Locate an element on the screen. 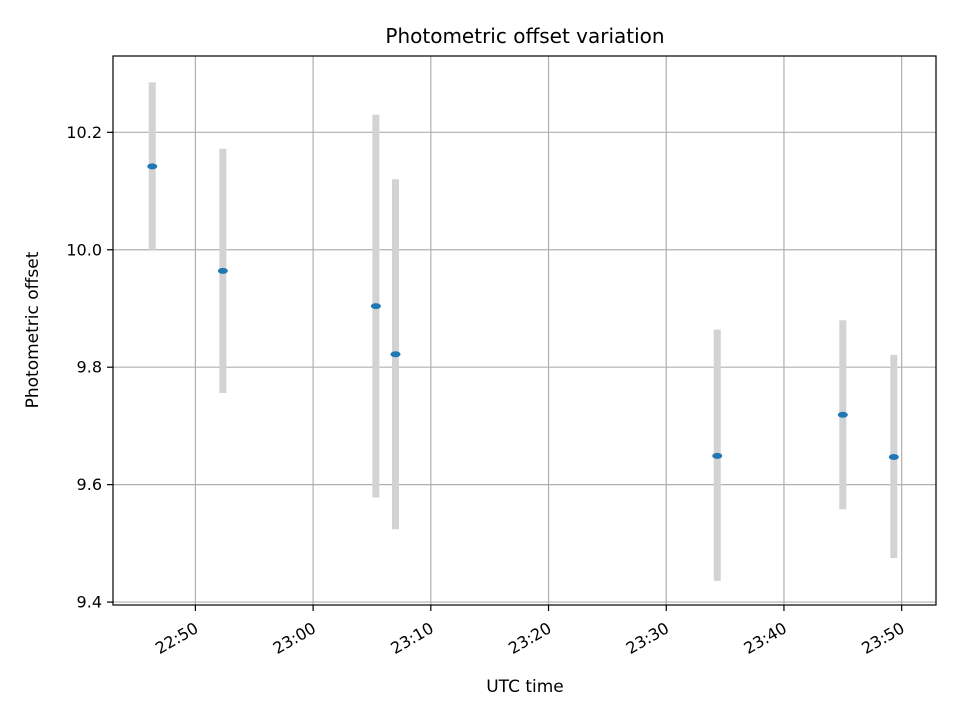 The width and height of the screenshot is (960, 720). y-axis-ticks: 9.4 9.6 9.8 10.0 10.2 is located at coordinates (89, 367).